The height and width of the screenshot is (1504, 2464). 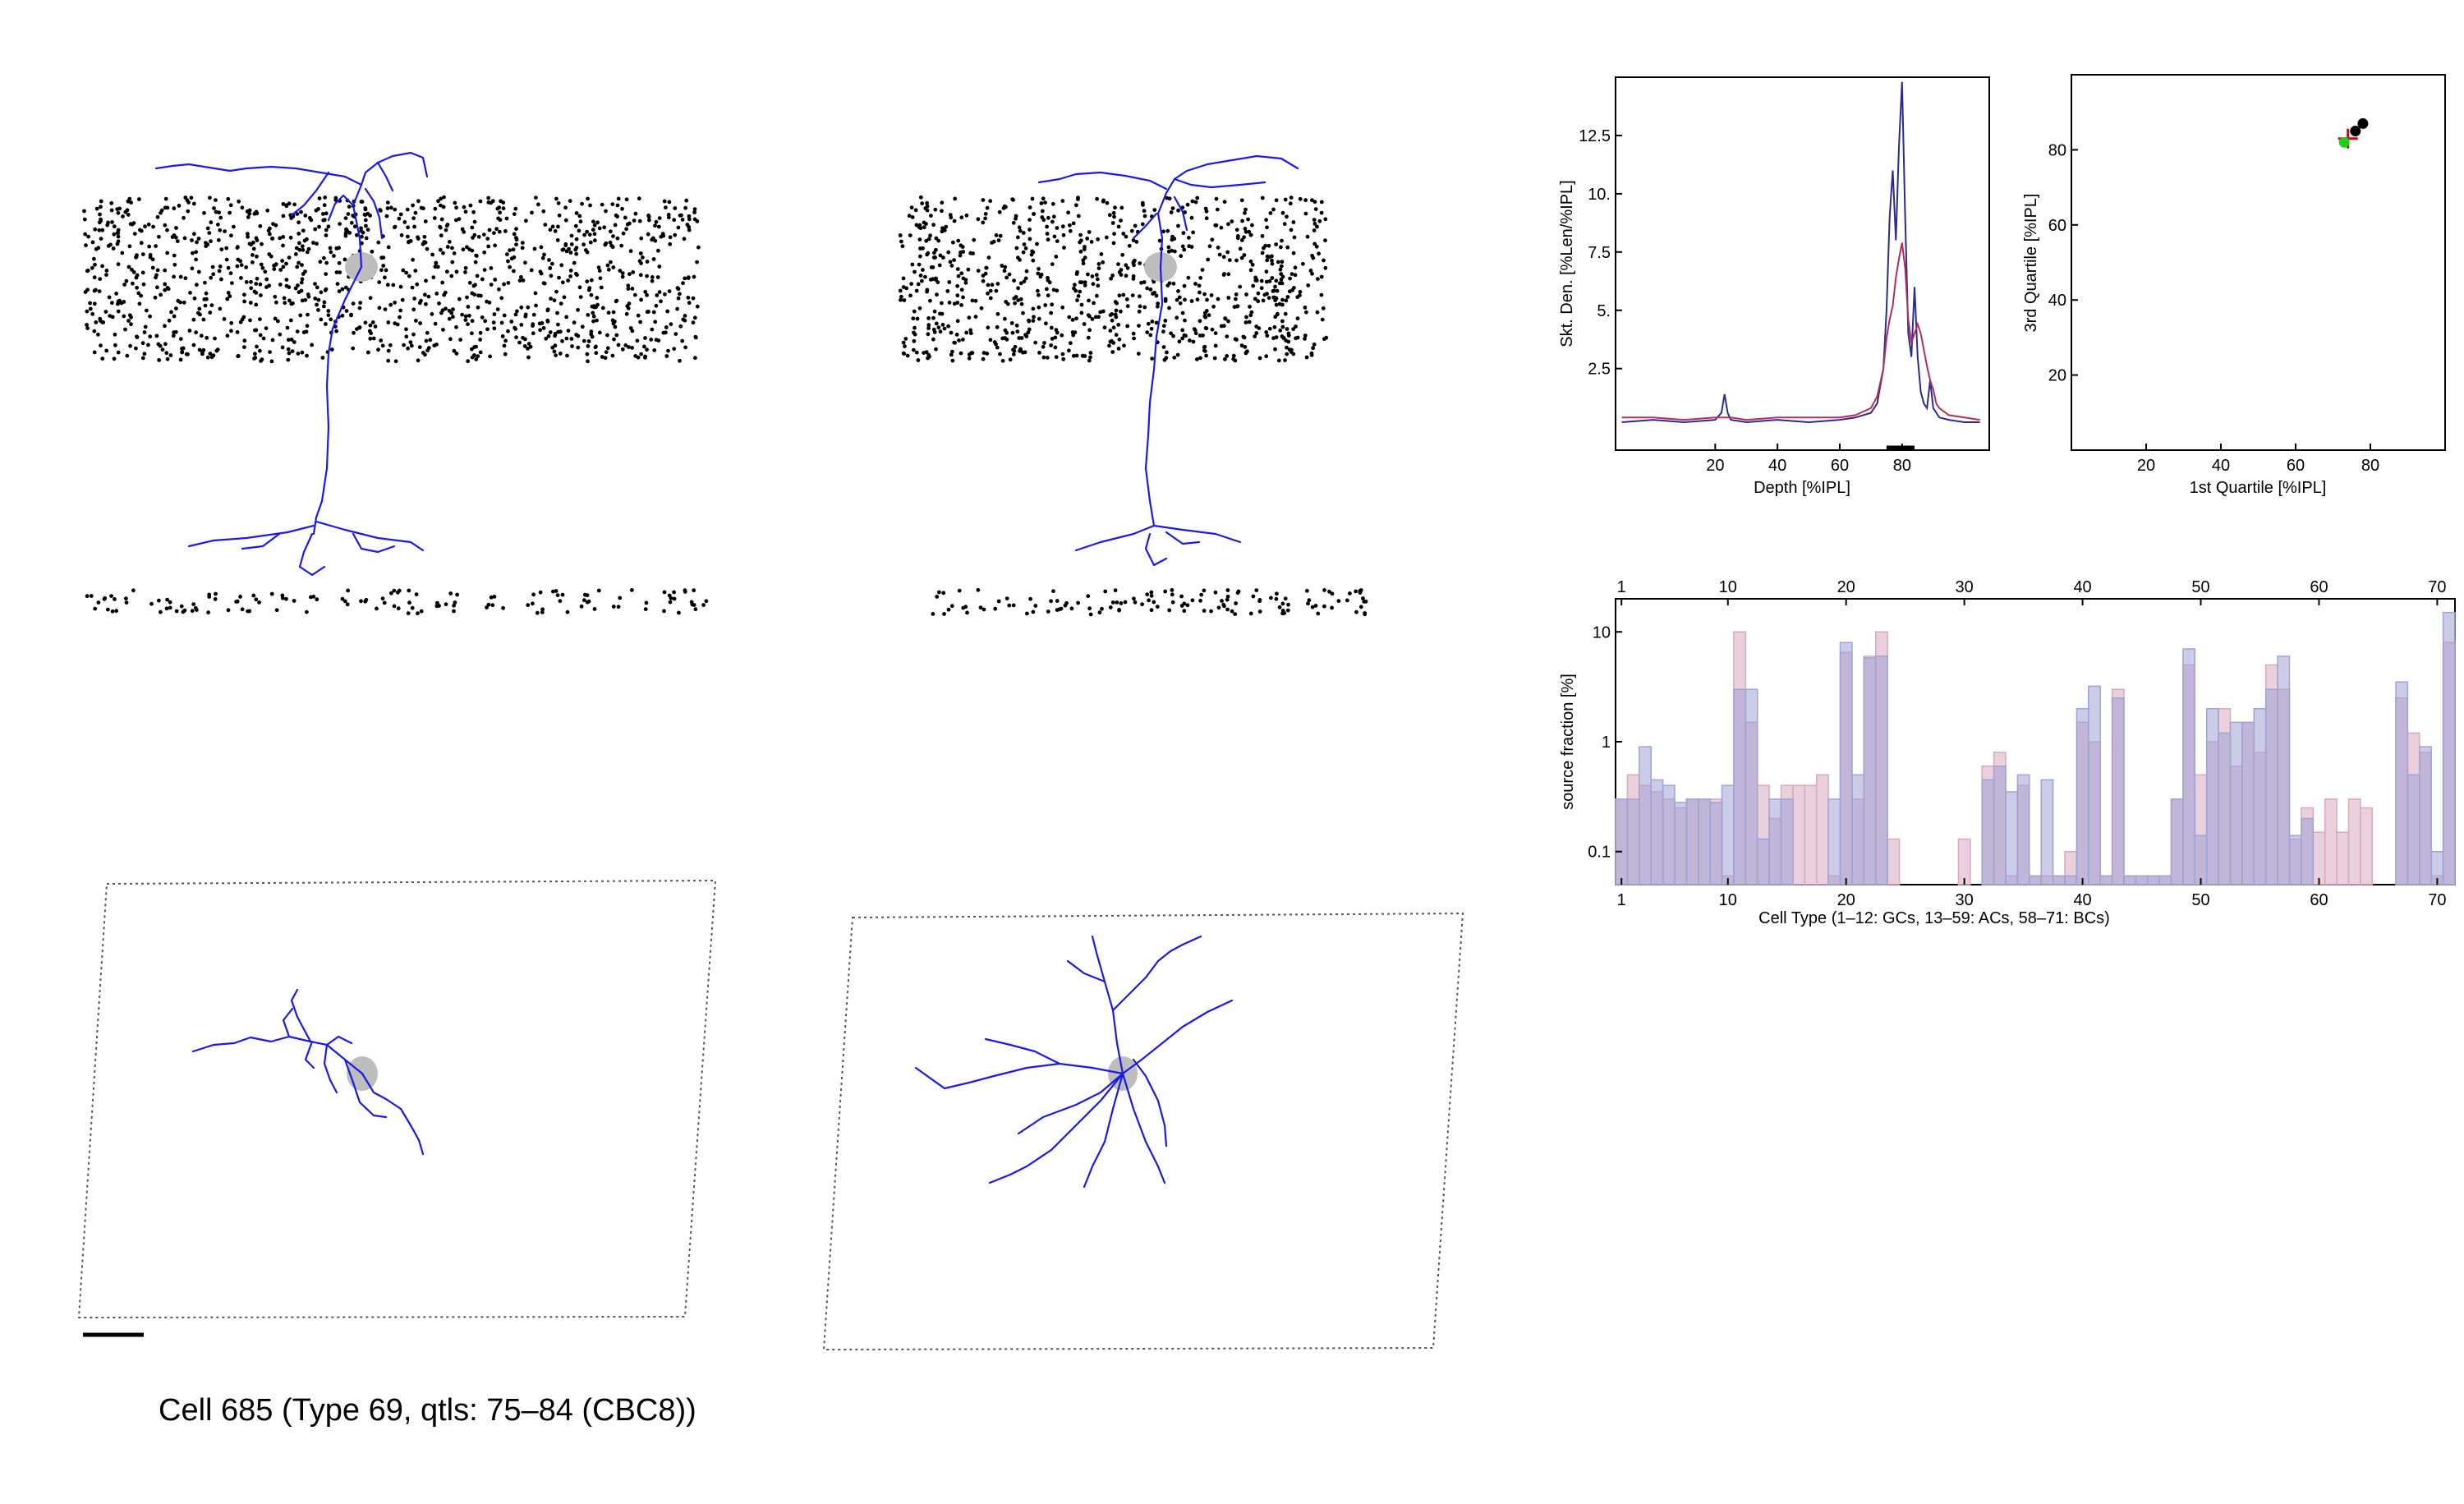 What do you see at coordinates (427, 1410) in the screenshot?
I see `cell-caption: Cell 685 (Type 69, qtls: 75–84 (CBC8))` at bounding box center [427, 1410].